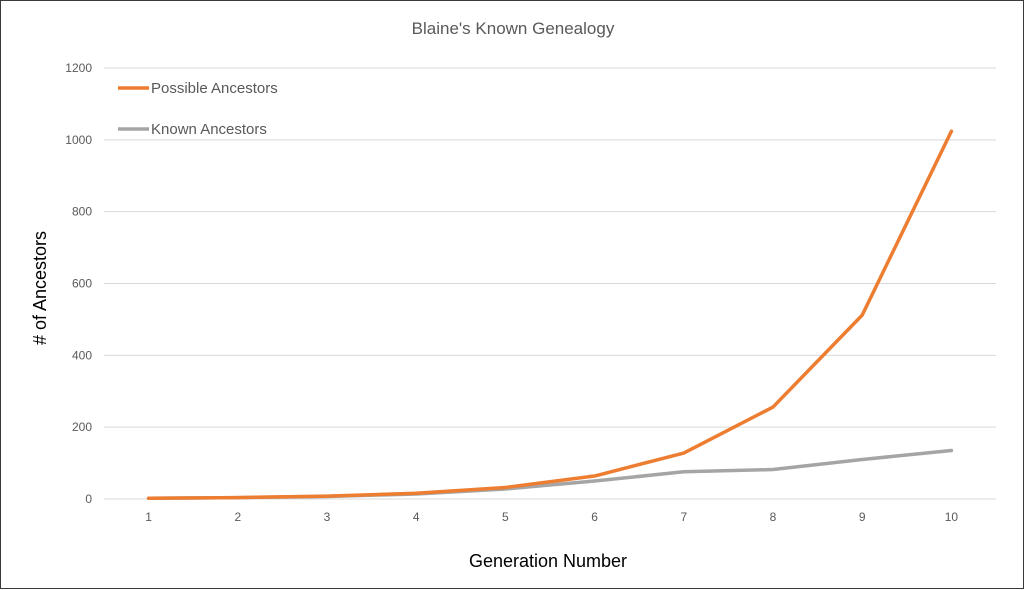 Image resolution: width=1024 pixels, height=590 pixels. I want to click on y-axis-ticks: 0 200 400 600 800 1000 1200, so click(78, 283).